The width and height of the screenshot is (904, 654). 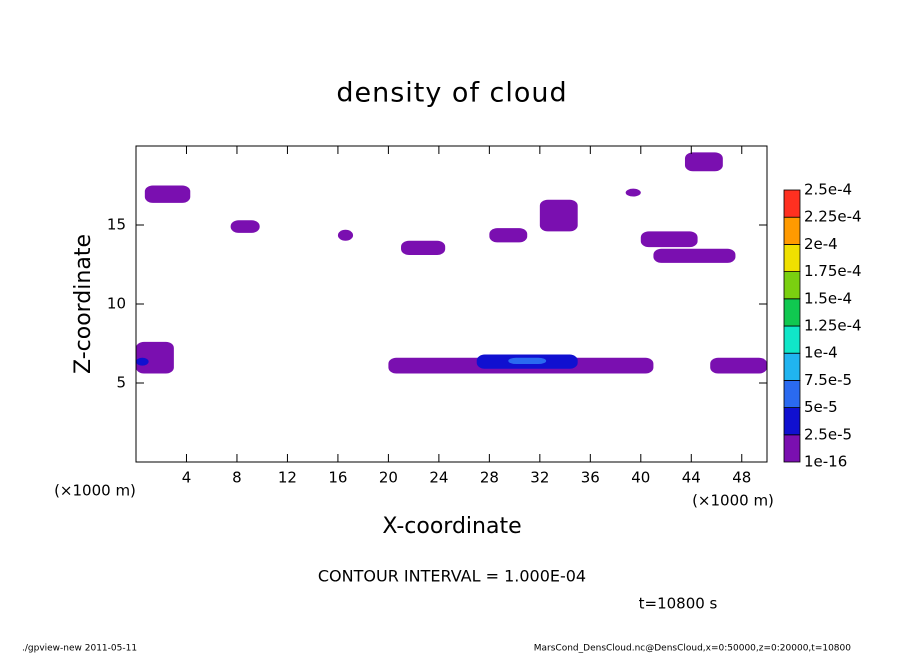 I want to click on x-tick-label: 32, so click(x=539, y=478).